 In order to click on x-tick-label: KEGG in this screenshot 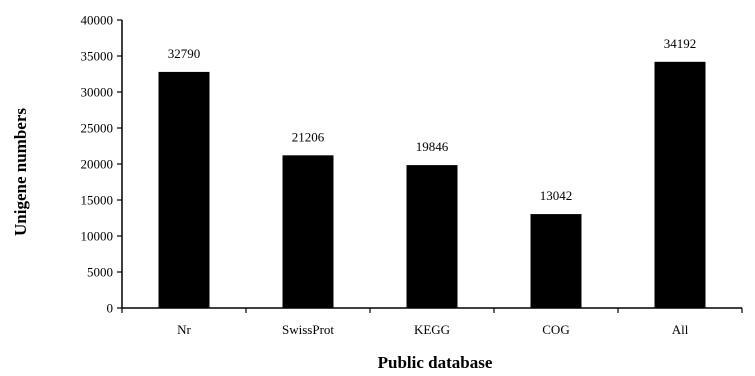, I will do `click(432, 329)`.